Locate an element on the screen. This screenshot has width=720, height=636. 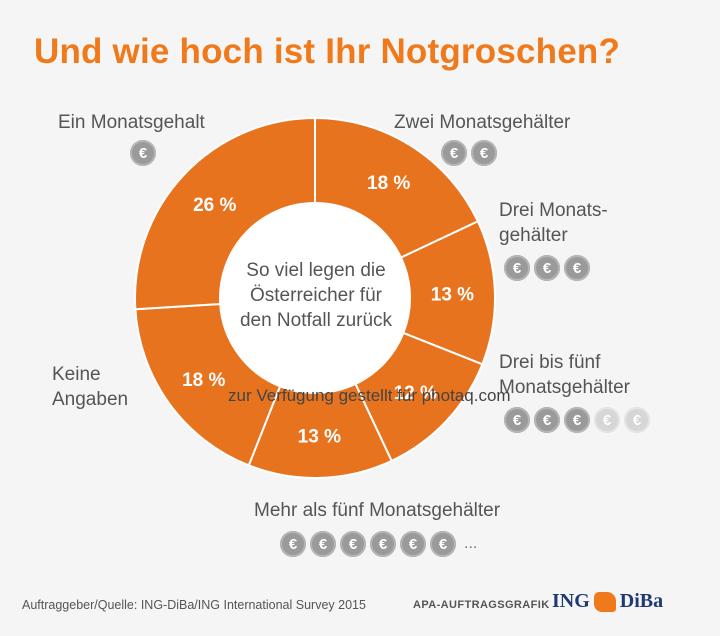
slice-value-label-2: 12 % is located at coordinates (415, 393).